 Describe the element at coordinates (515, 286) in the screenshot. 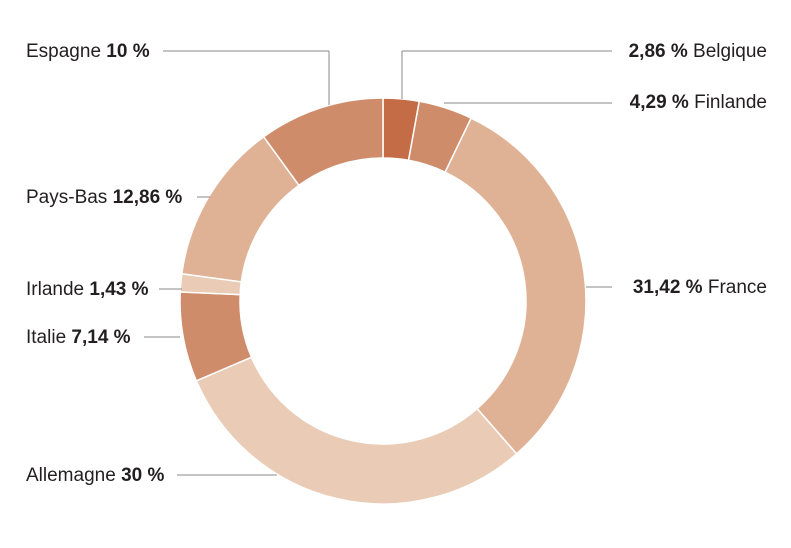

I see `slice-france` at that location.